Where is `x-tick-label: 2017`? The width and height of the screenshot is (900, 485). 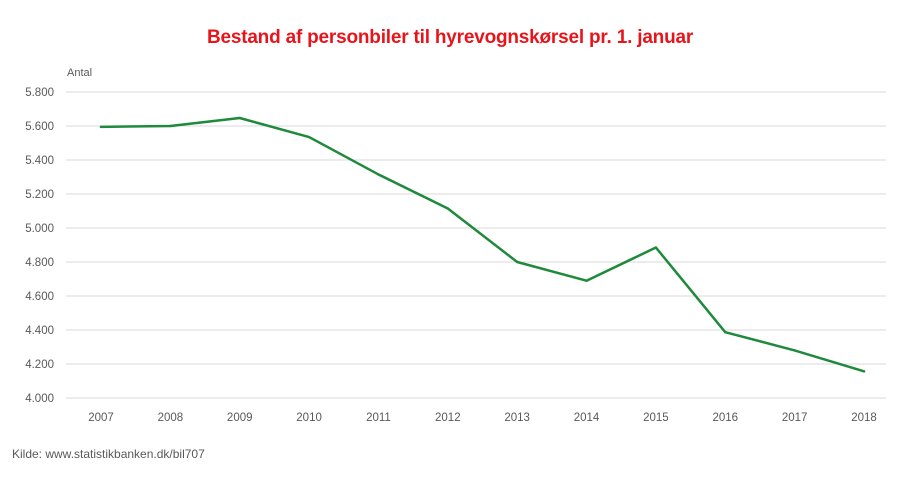
x-tick-label: 2017 is located at coordinates (795, 418).